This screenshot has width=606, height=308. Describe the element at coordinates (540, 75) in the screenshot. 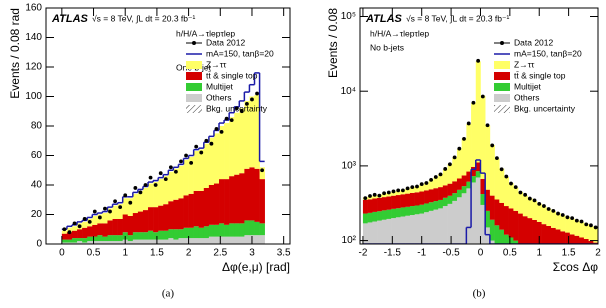

I see `legend-label: tt̄ & single top` at that location.